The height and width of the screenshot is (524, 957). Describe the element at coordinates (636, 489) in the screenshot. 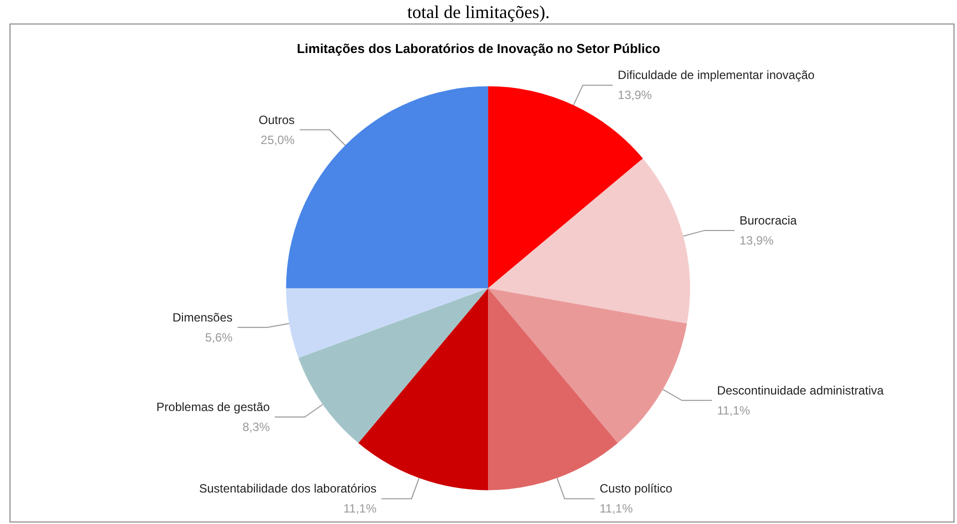

I see `slice-label: Custo político` at that location.